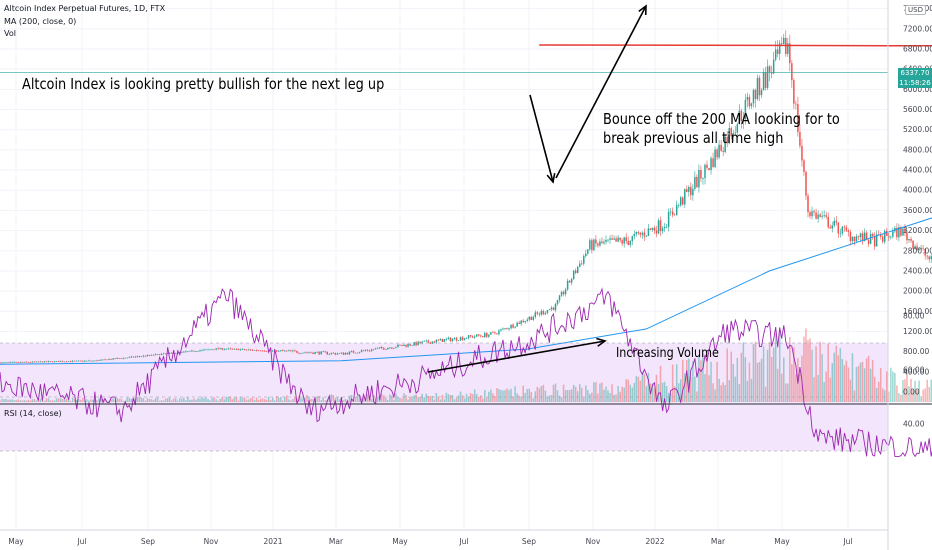 The image size is (932, 550). I want to click on resistance-line, so click(735, 45).